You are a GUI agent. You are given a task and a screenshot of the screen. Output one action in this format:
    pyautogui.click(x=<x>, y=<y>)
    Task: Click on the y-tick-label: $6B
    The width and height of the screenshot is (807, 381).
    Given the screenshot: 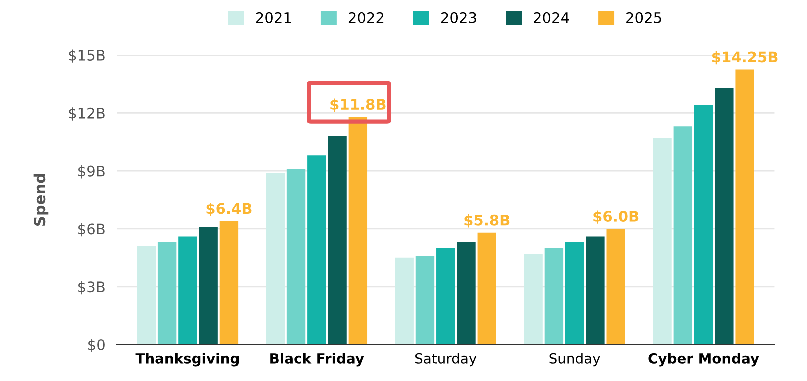 What is the action you would take?
    pyautogui.click(x=91, y=230)
    